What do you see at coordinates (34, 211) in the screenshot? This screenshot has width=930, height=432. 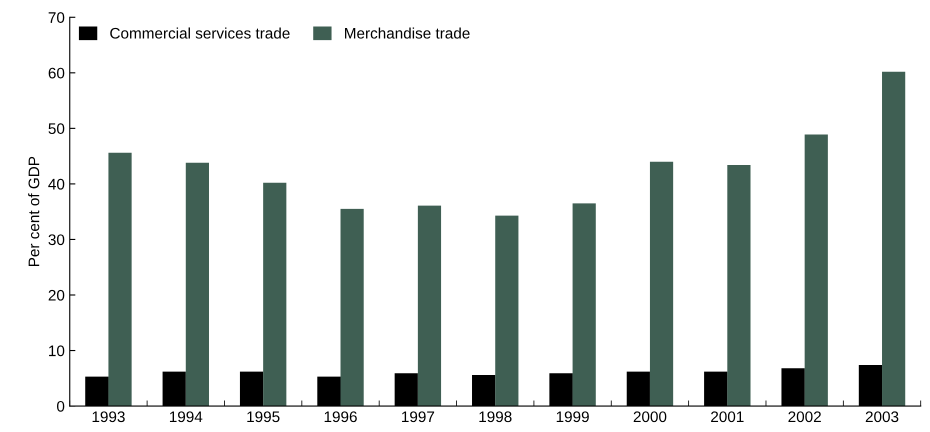 I see `y-axis-title: Per cent of GDP` at bounding box center [34, 211].